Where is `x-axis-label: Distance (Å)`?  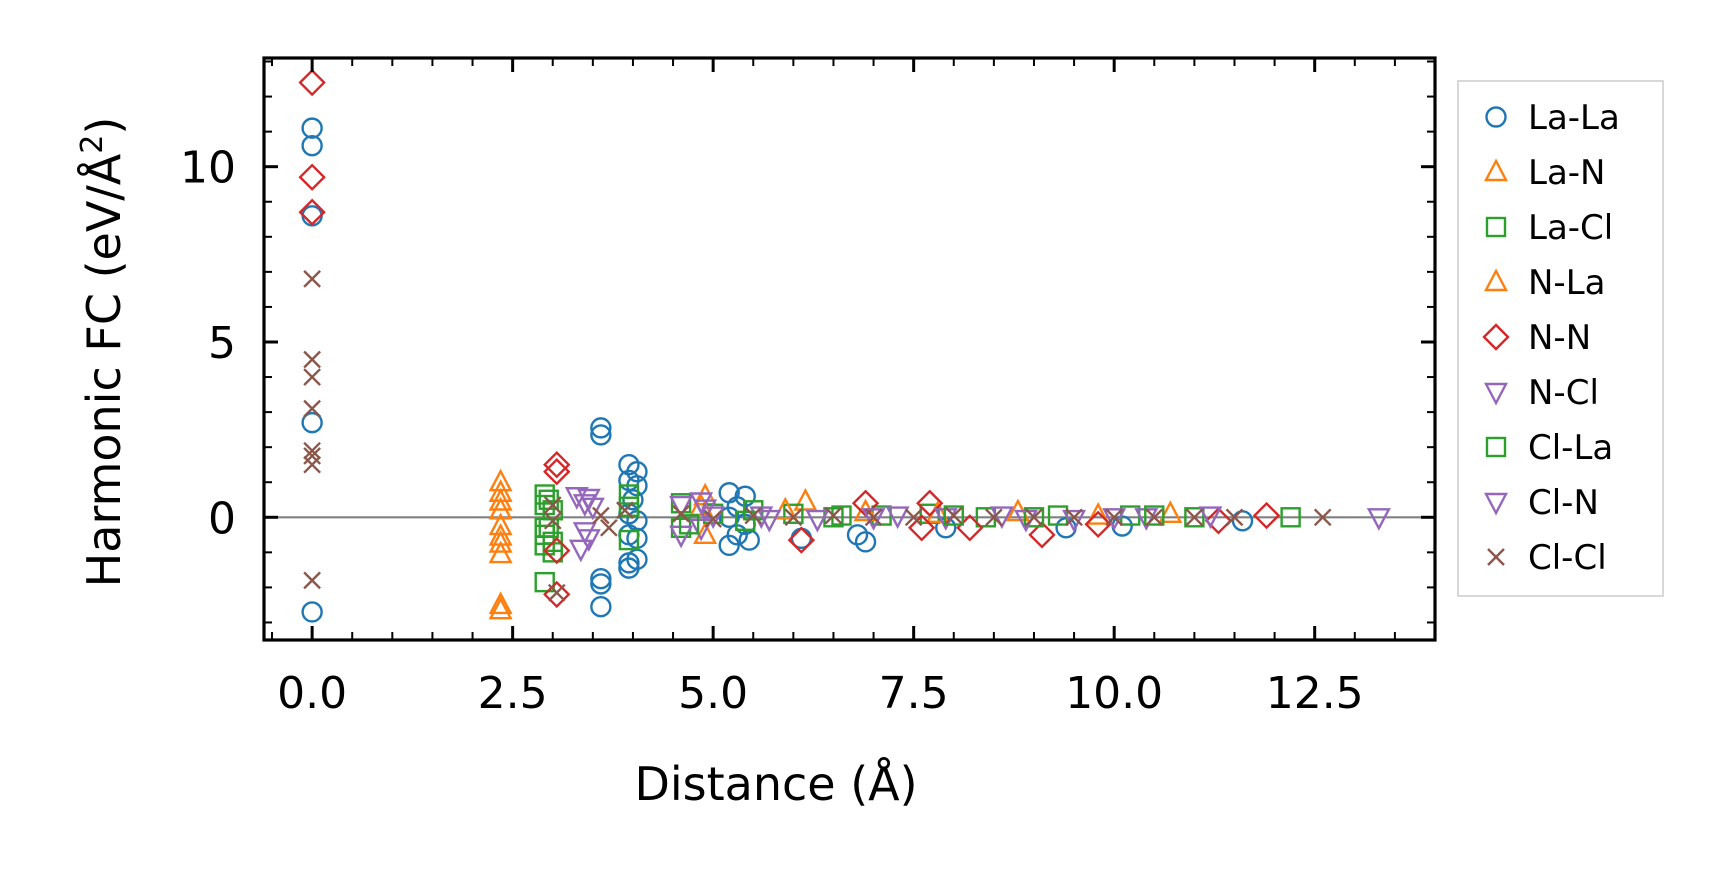 x-axis-label: Distance (Å) is located at coordinates (775, 784).